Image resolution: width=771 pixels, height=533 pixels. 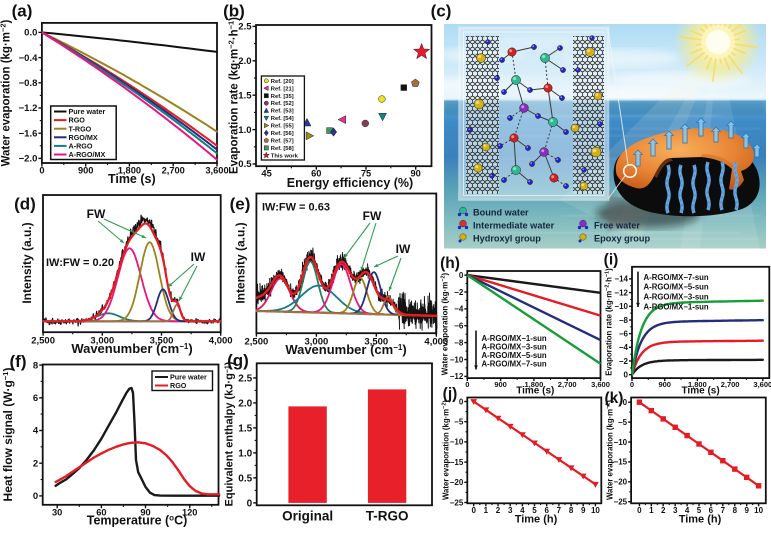 What do you see at coordinates (622, 239) in the screenshot?
I see `svg-text: Epoxy group` at bounding box center [622, 239].